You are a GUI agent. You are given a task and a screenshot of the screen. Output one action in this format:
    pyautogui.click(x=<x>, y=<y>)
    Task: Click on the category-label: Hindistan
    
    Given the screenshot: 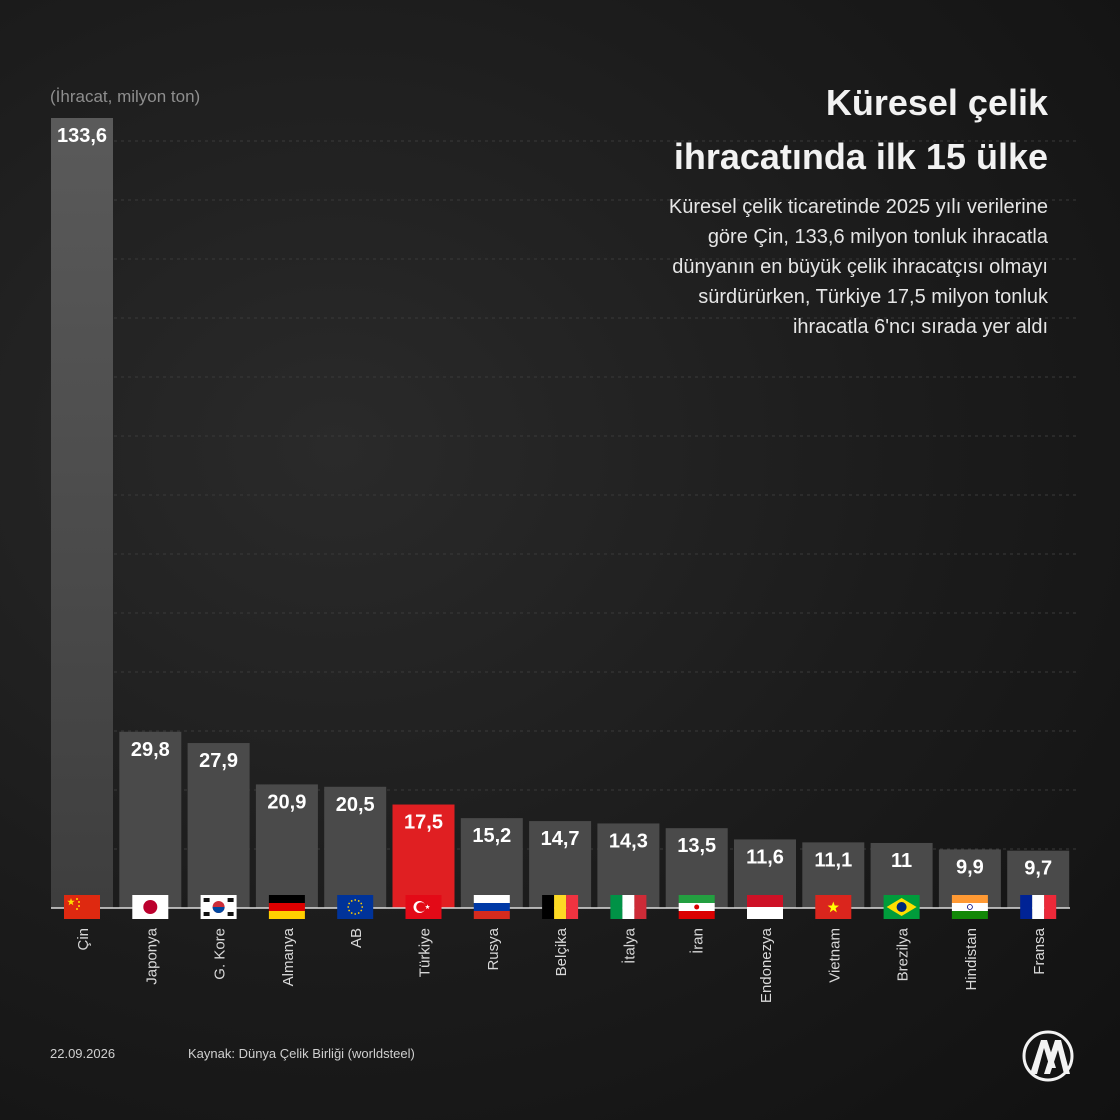 What is the action you would take?
    pyautogui.click(x=971, y=959)
    